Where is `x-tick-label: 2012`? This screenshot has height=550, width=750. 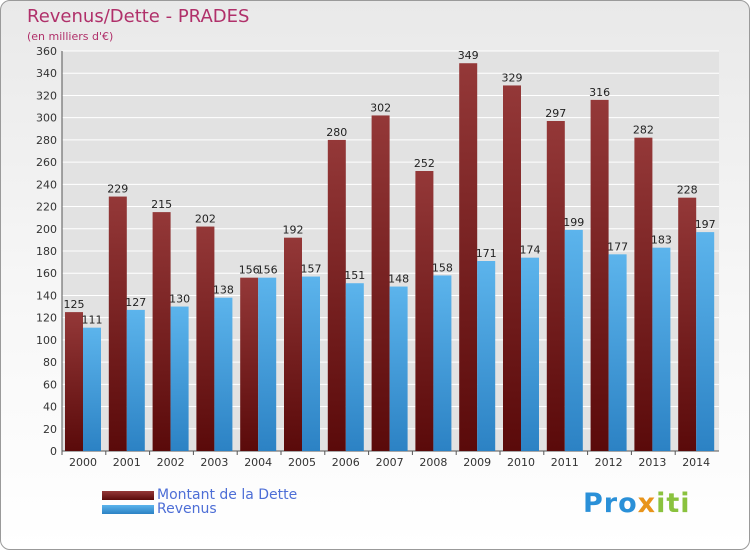 x-tick-label: 2012 is located at coordinates (609, 462).